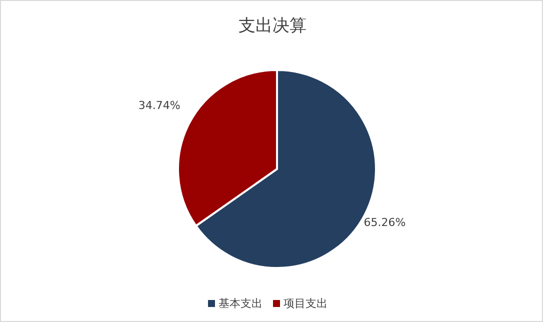  I want to click on chart-title: 支出决算, so click(272, 26).